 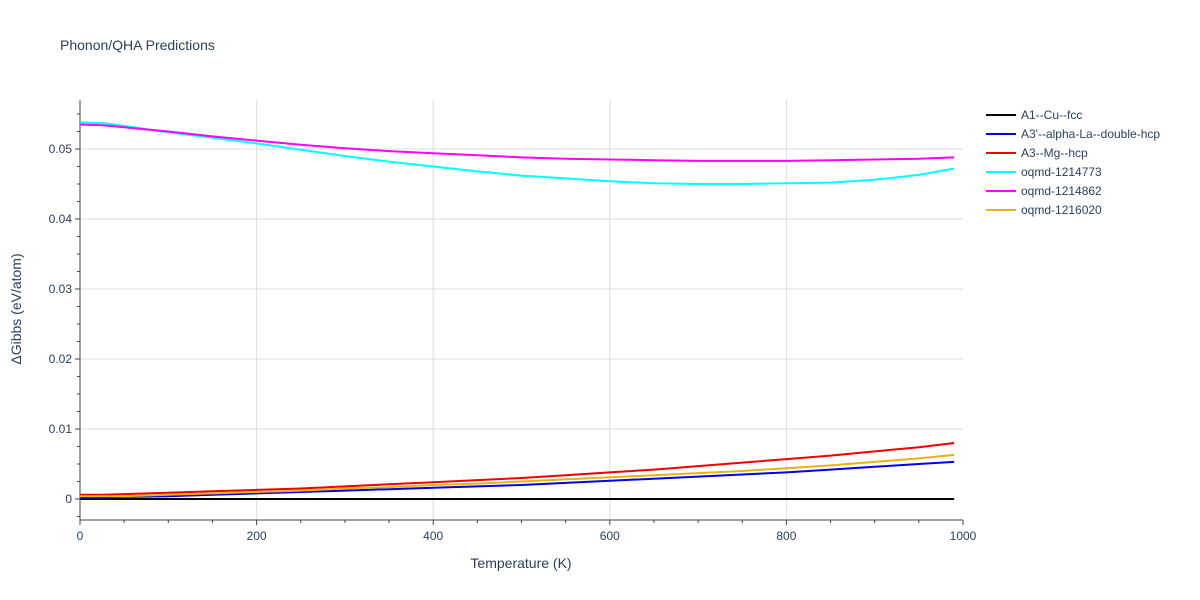 What do you see at coordinates (1061, 210) in the screenshot?
I see `legend-label: oqmd-1216020` at bounding box center [1061, 210].